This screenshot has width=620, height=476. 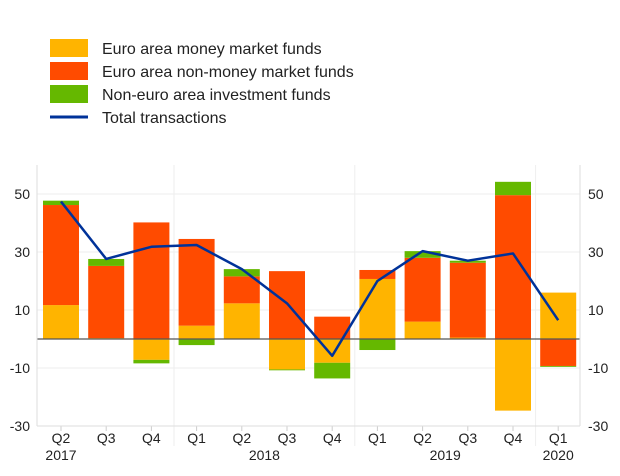 What do you see at coordinates (558, 455) in the screenshot?
I see `year-label: 2020` at bounding box center [558, 455].